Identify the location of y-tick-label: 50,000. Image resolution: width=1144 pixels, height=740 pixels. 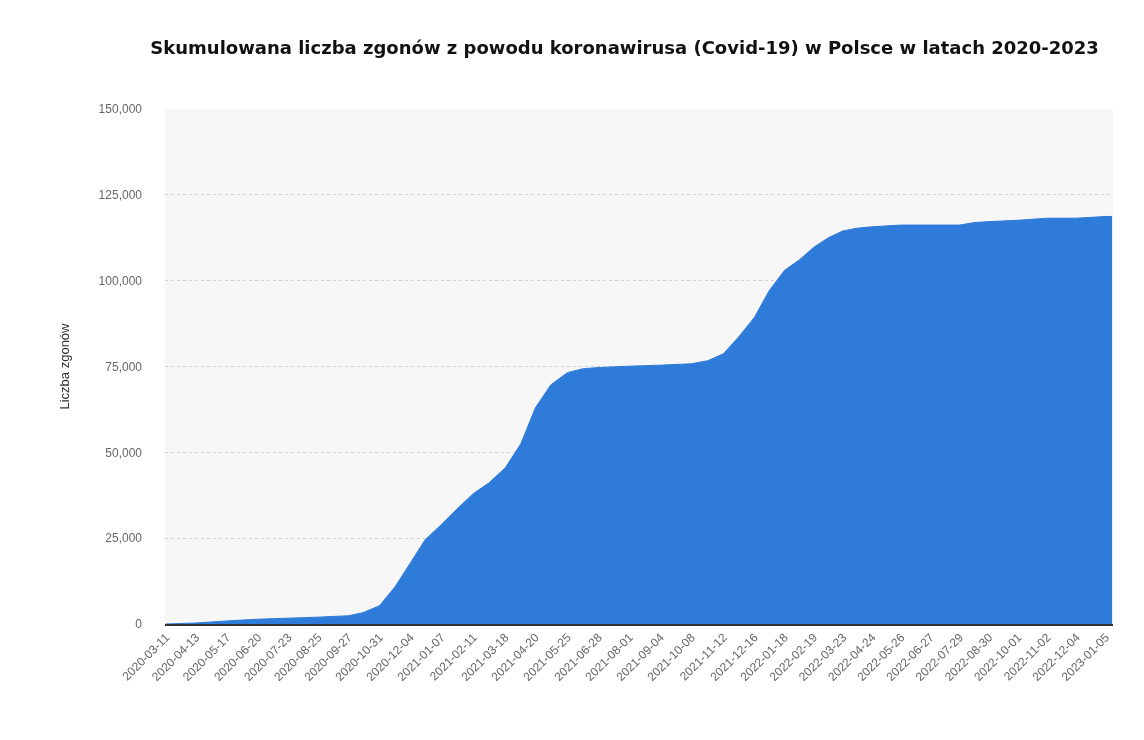
(124, 452).